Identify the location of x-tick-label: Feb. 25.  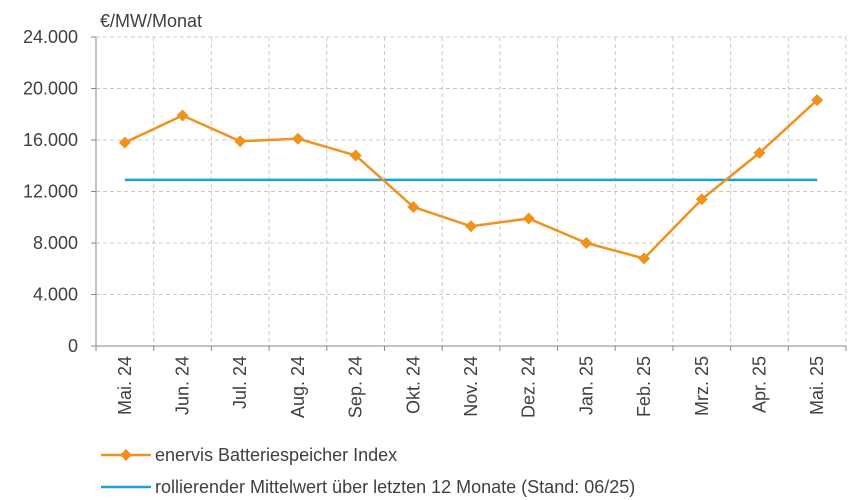
(644, 386).